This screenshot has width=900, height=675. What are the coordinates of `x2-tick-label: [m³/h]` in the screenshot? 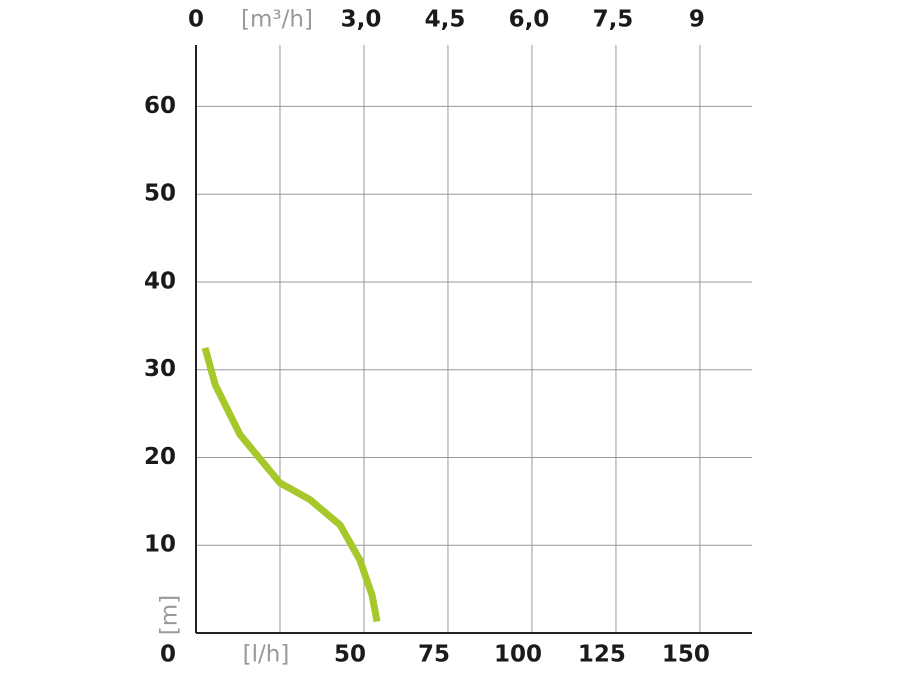 It's located at (277, 20).